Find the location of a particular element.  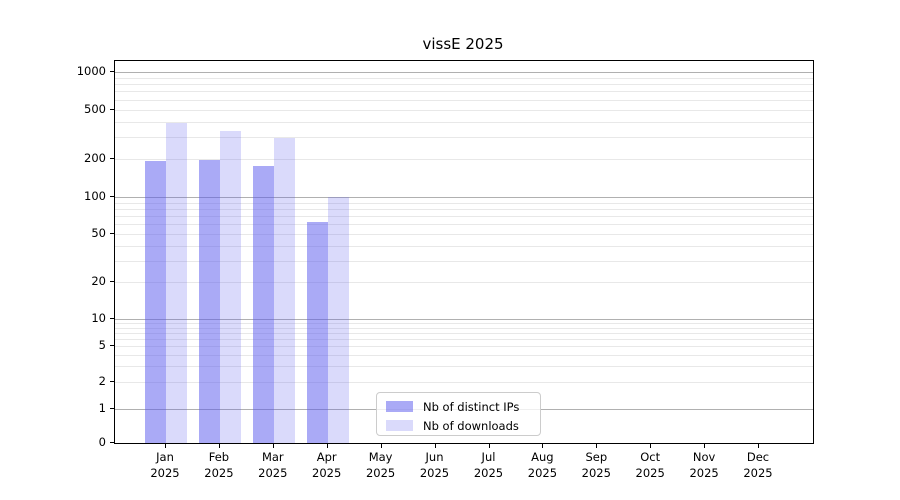

x-tick-label: May 2025 is located at coordinates (381, 465).